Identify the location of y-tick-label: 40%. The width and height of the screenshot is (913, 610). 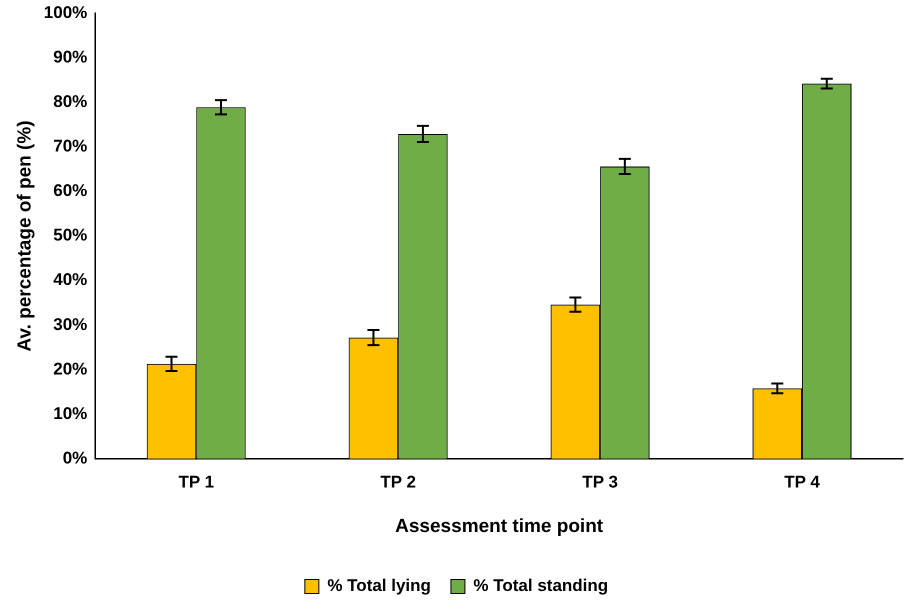
(70, 280).